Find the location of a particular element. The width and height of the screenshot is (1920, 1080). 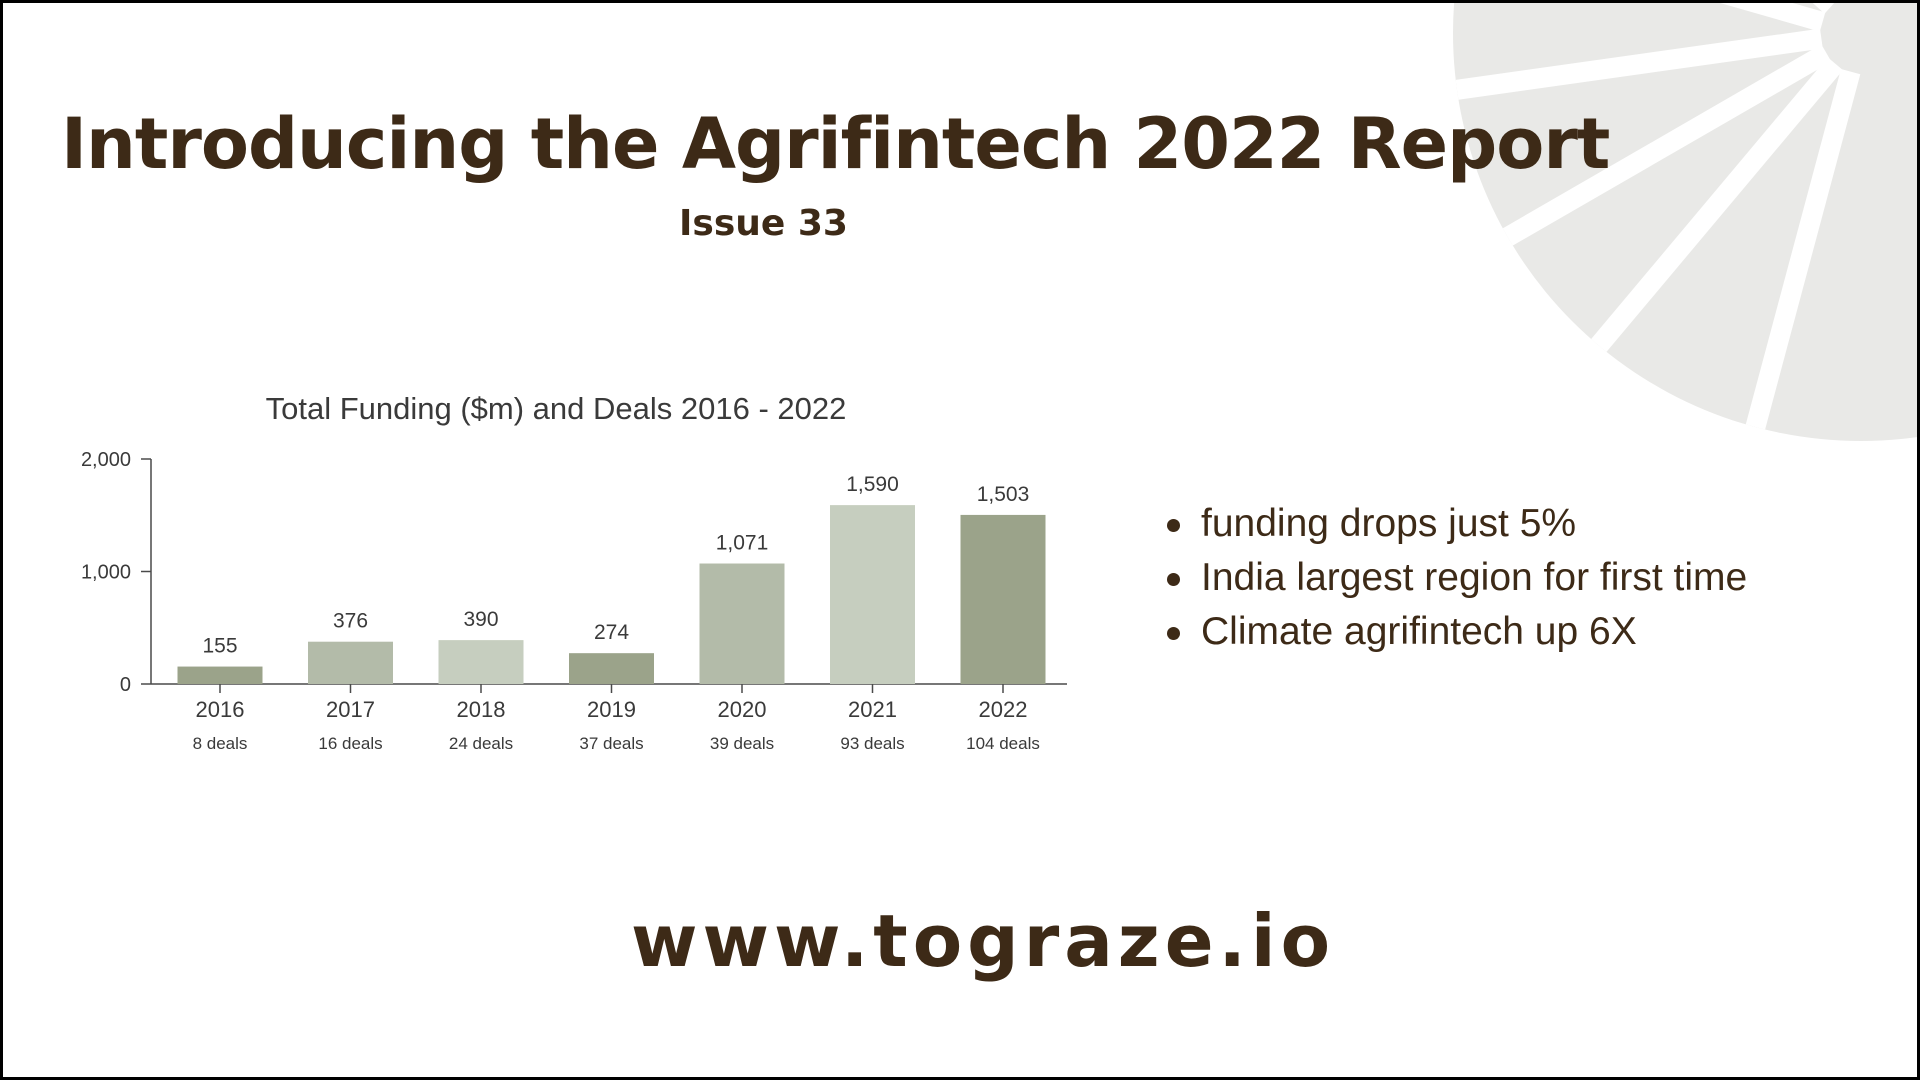

deals-label: 8 deals is located at coordinates (220, 743).